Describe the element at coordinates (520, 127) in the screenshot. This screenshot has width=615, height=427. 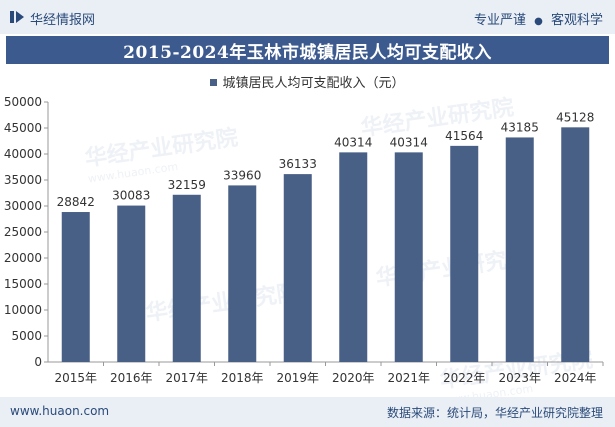
I see `bar-value-label: 43185` at that location.